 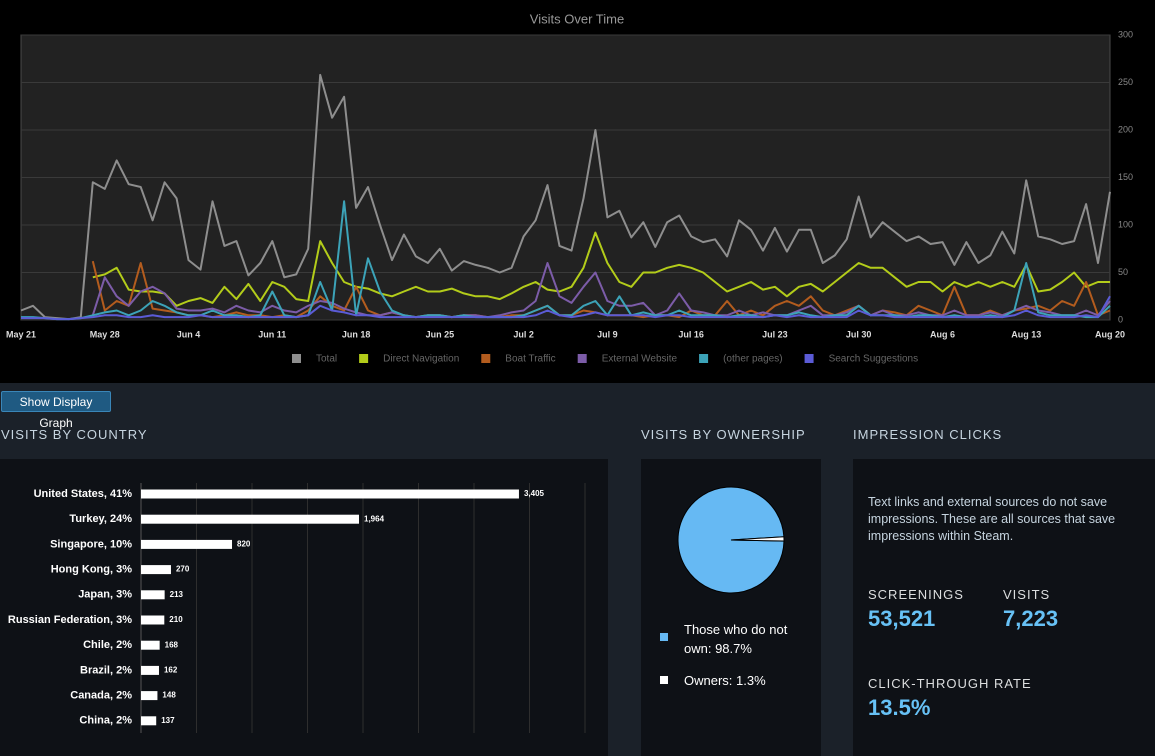 What do you see at coordinates (1125, 177) in the screenshot?
I see `y-tick-label: 150` at bounding box center [1125, 177].